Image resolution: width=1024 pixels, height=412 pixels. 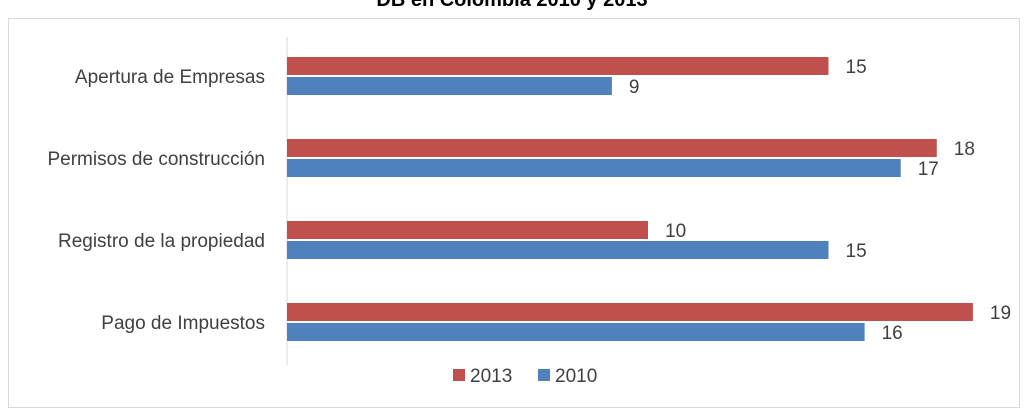 What do you see at coordinates (856, 251) in the screenshot?
I see `data-label-2010: 15` at bounding box center [856, 251].